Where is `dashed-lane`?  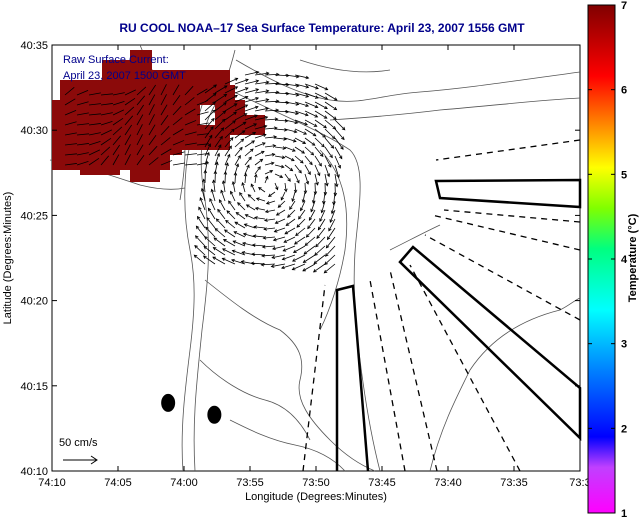
dashed-lane is located at coordinates (502, 277).